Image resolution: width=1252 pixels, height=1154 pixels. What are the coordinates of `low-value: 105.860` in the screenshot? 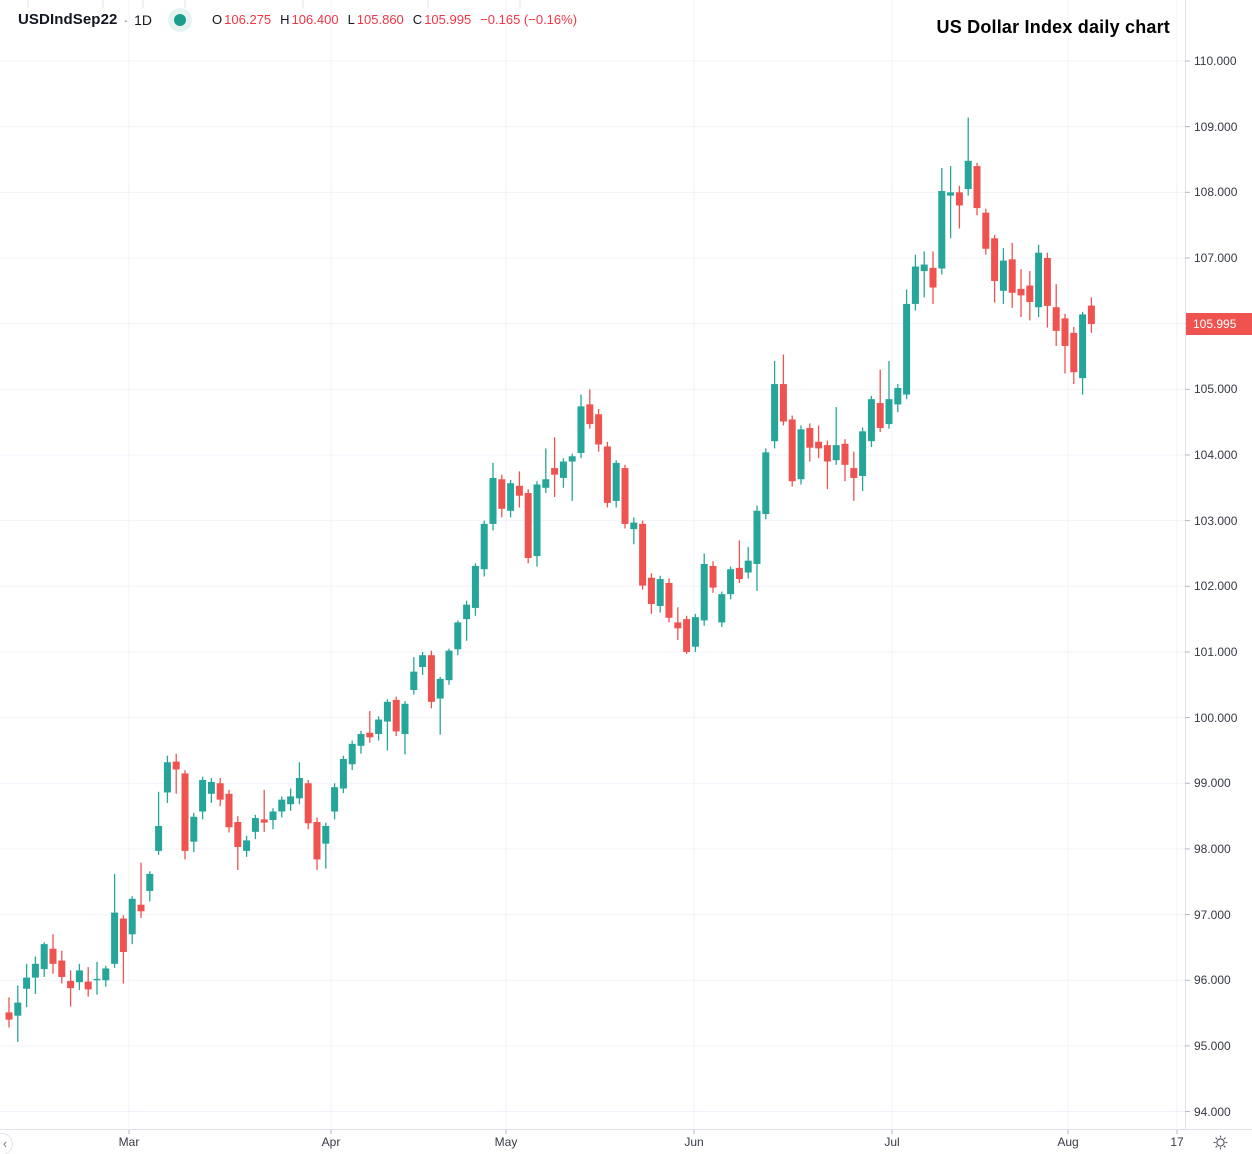 It's located at (380, 19).